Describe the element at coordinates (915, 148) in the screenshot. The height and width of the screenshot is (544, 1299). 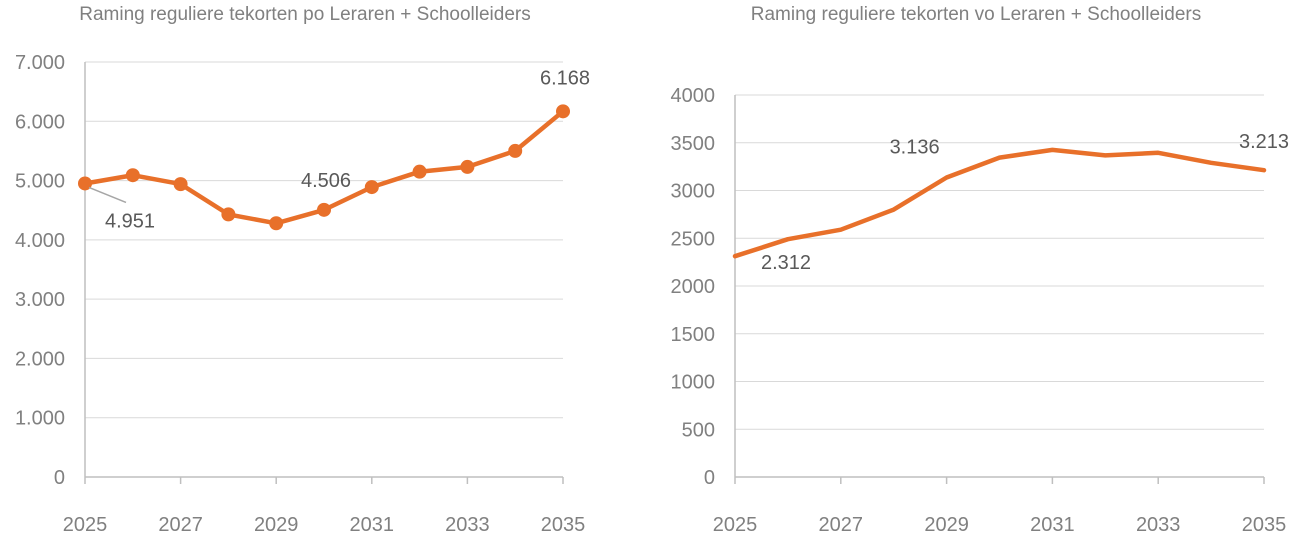
I see `data-label: 3.136` at that location.